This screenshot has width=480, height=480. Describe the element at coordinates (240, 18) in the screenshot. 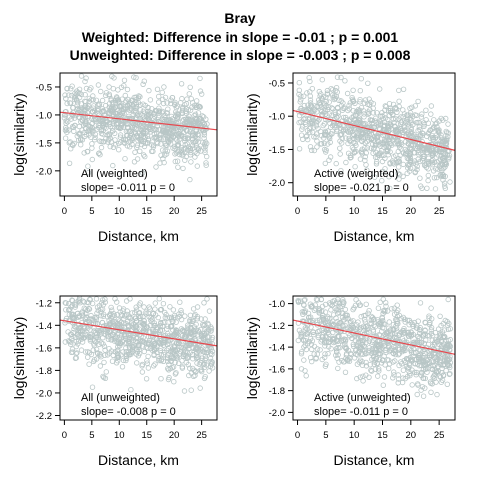

I see `figure-title: Bray` at that location.